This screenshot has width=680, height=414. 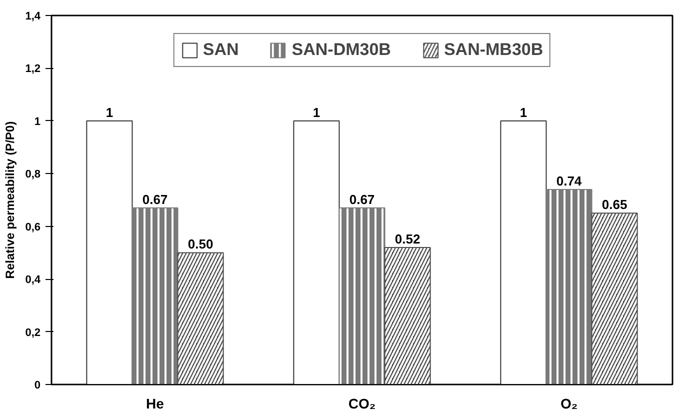 What do you see at coordinates (33, 332) in the screenshot?
I see `y-tick-label: 0,2` at bounding box center [33, 332].